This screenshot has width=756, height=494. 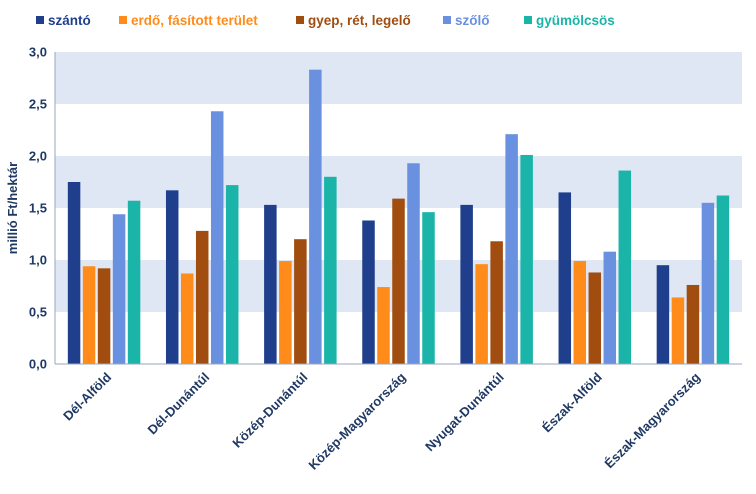 I want to click on x-category-label: Dél-Dunántúl, so click(x=179, y=404).